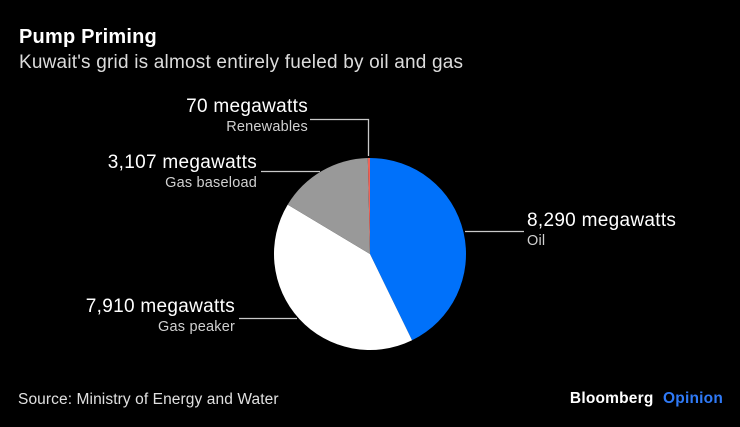  I want to click on pie-slice-gas-peaker, so click(343, 277).